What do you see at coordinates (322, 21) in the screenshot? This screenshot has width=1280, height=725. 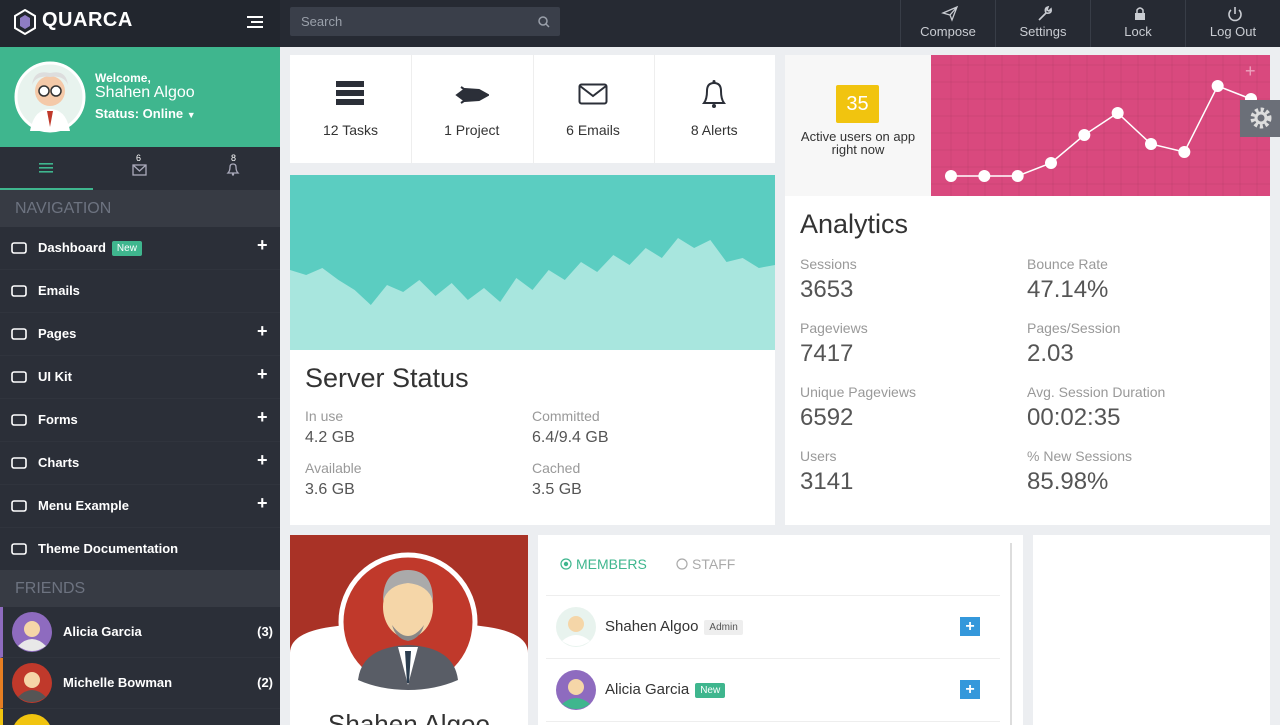 I see `search-placeholder: Search` at bounding box center [322, 21].